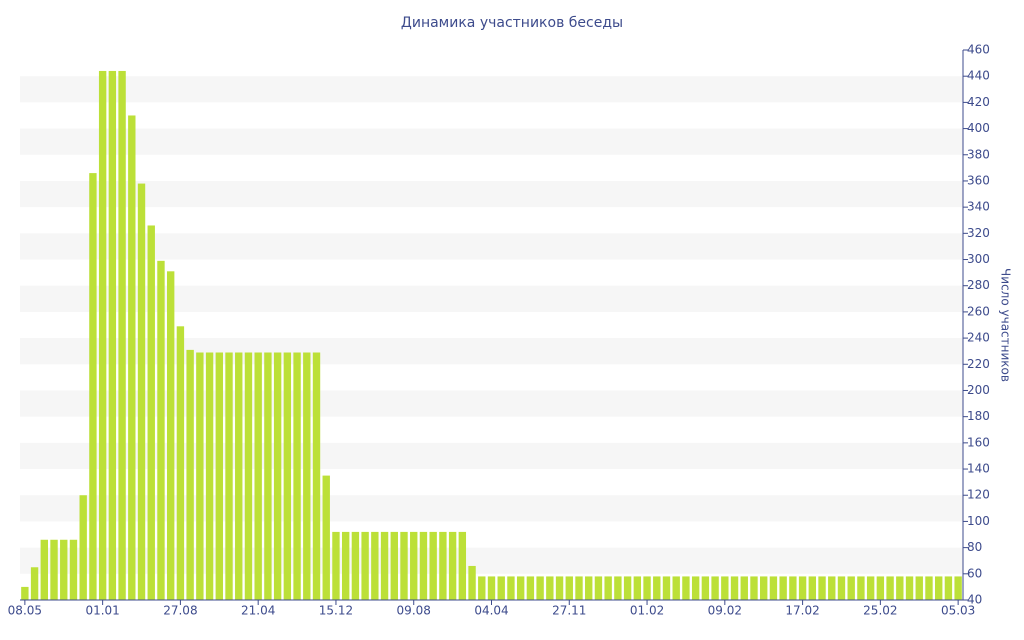 The image size is (1024, 640). What do you see at coordinates (978, 364) in the screenshot?
I see `y-tick-label: 220` at bounding box center [978, 364].